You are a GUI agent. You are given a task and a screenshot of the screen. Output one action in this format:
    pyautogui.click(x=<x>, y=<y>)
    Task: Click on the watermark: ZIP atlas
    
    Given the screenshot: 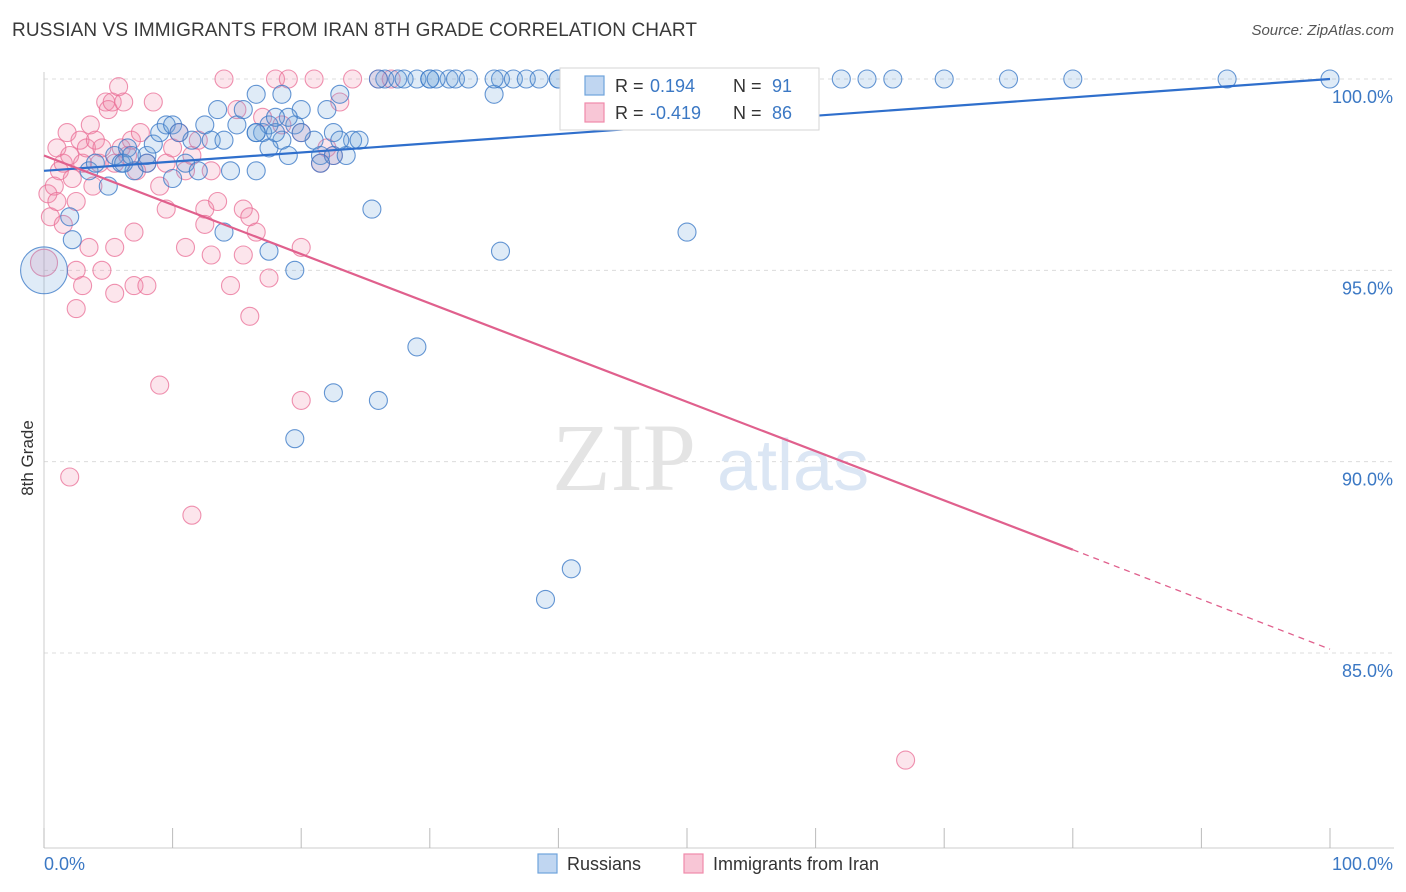 What is the action you would take?
    pyautogui.click(x=710, y=457)
    